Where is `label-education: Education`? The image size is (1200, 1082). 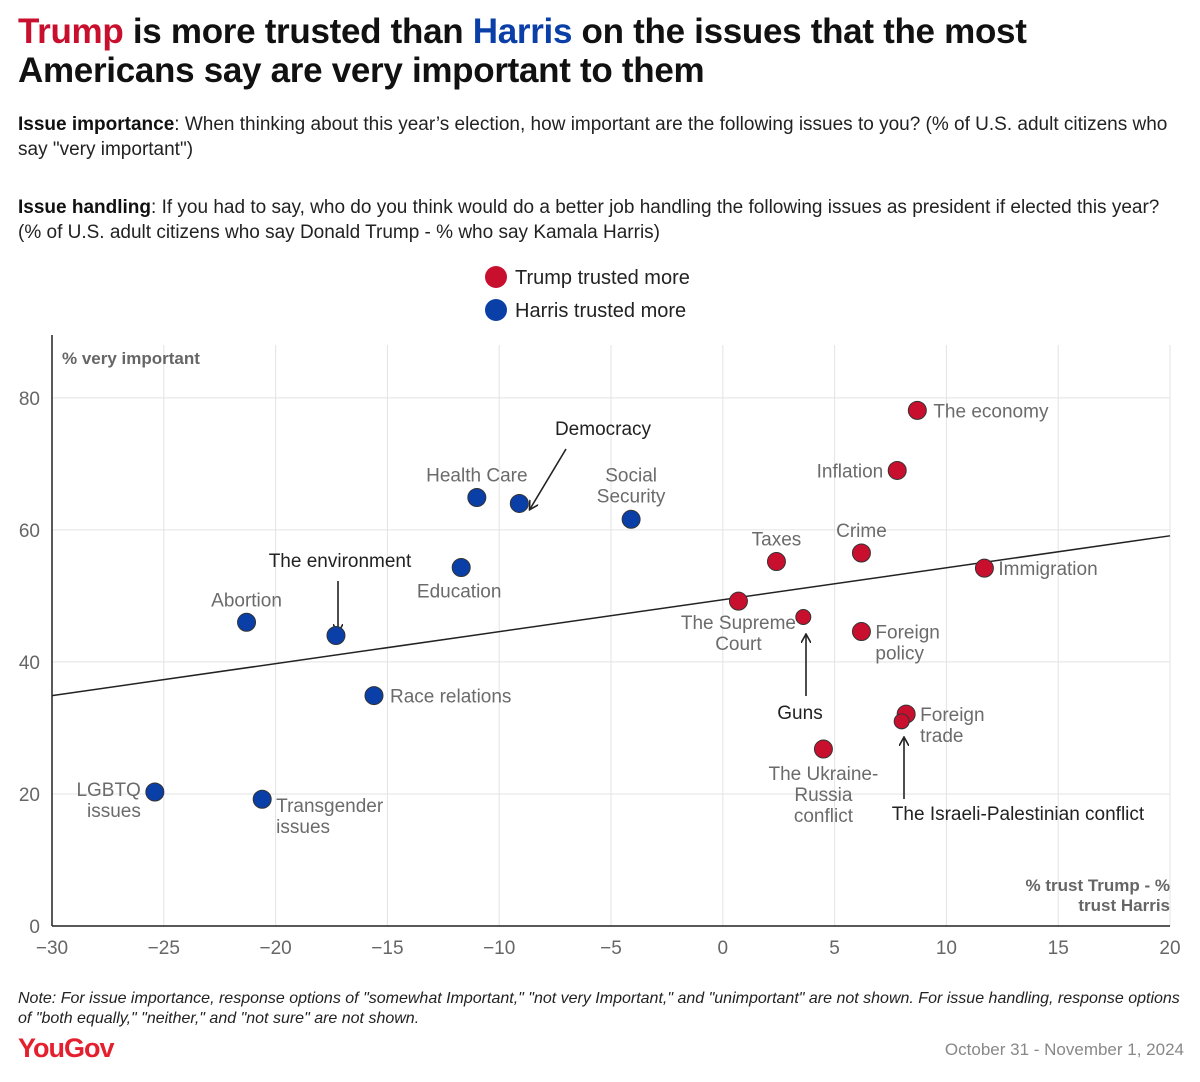 label-education: Education is located at coordinates (459, 591).